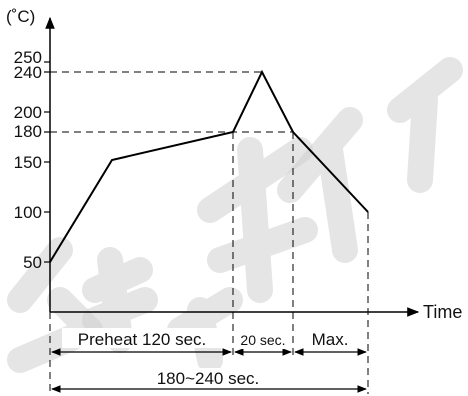 This screenshot has width=468, height=396. What do you see at coordinates (442, 312) in the screenshot?
I see `x-axis-label: Time` at bounding box center [442, 312].